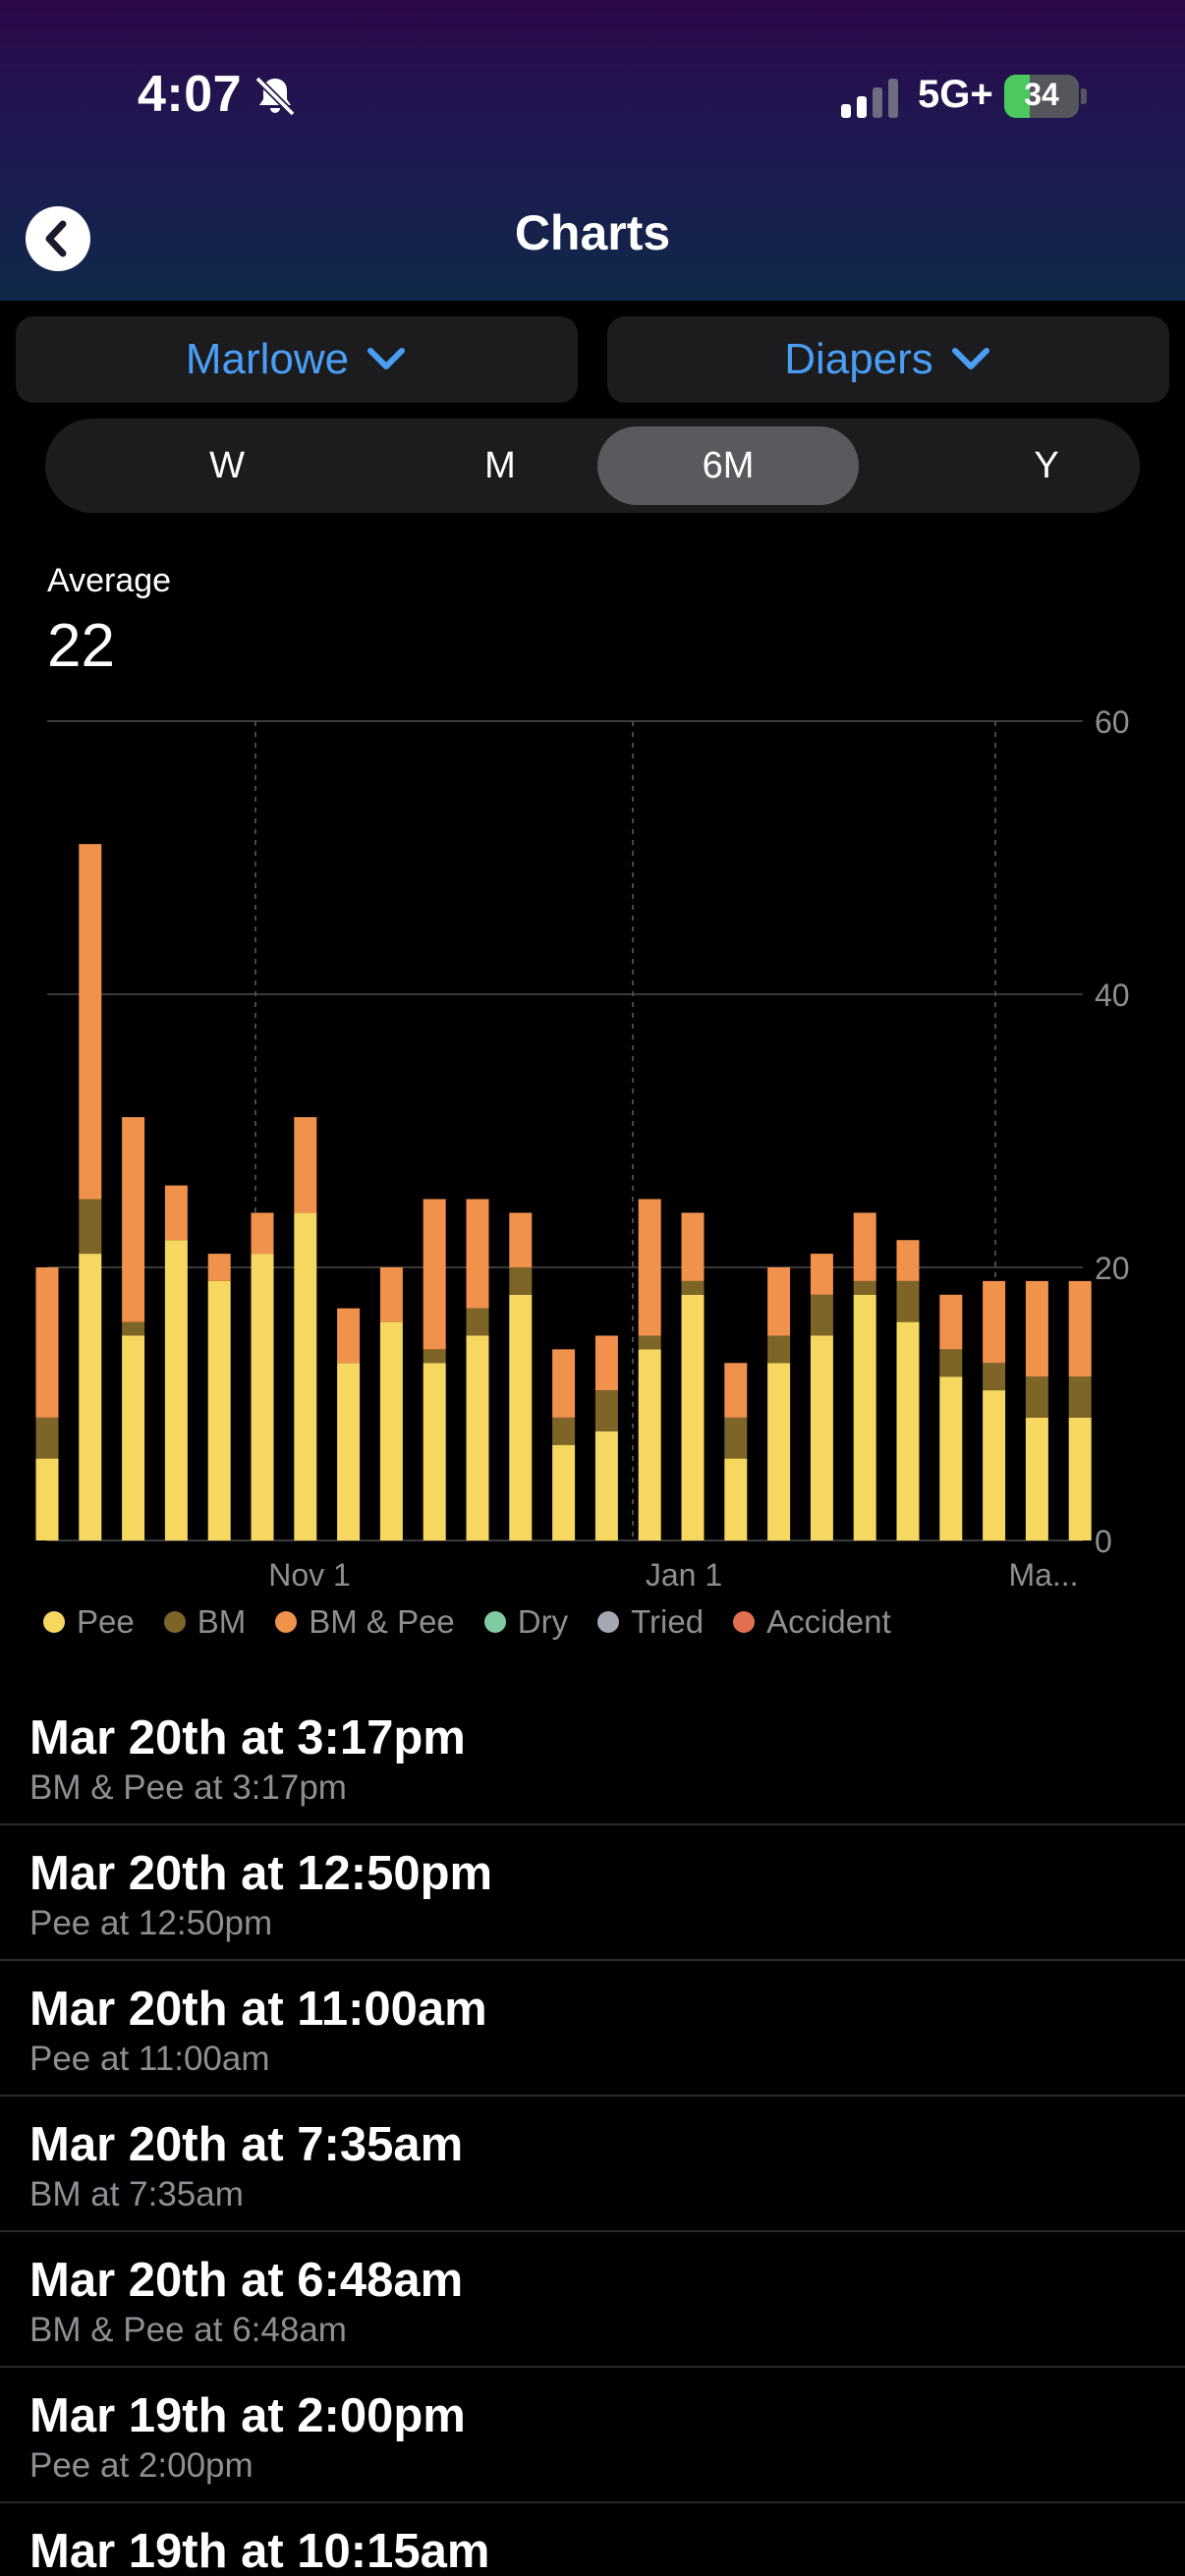  I want to click on category-picker-label: Diapers, so click(859, 359).